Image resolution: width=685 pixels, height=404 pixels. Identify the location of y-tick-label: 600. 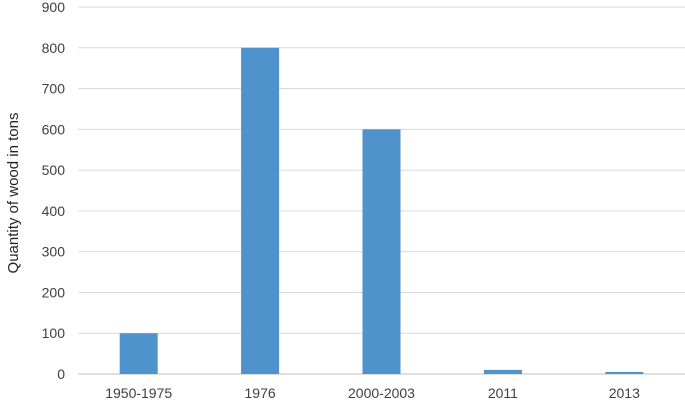
(54, 129).